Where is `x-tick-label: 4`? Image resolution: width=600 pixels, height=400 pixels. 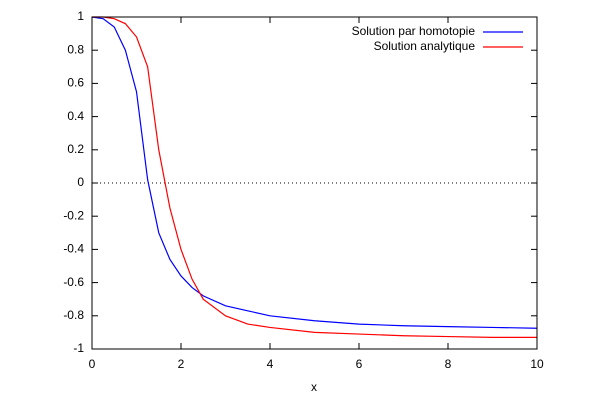
x-tick-label: 4 is located at coordinates (270, 364).